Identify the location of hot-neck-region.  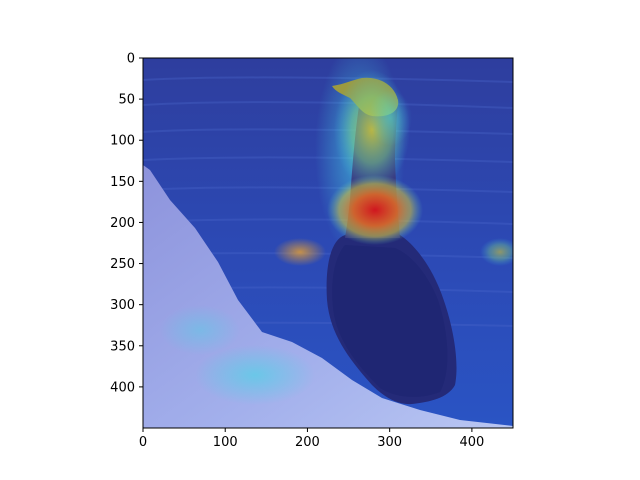
(375, 210).